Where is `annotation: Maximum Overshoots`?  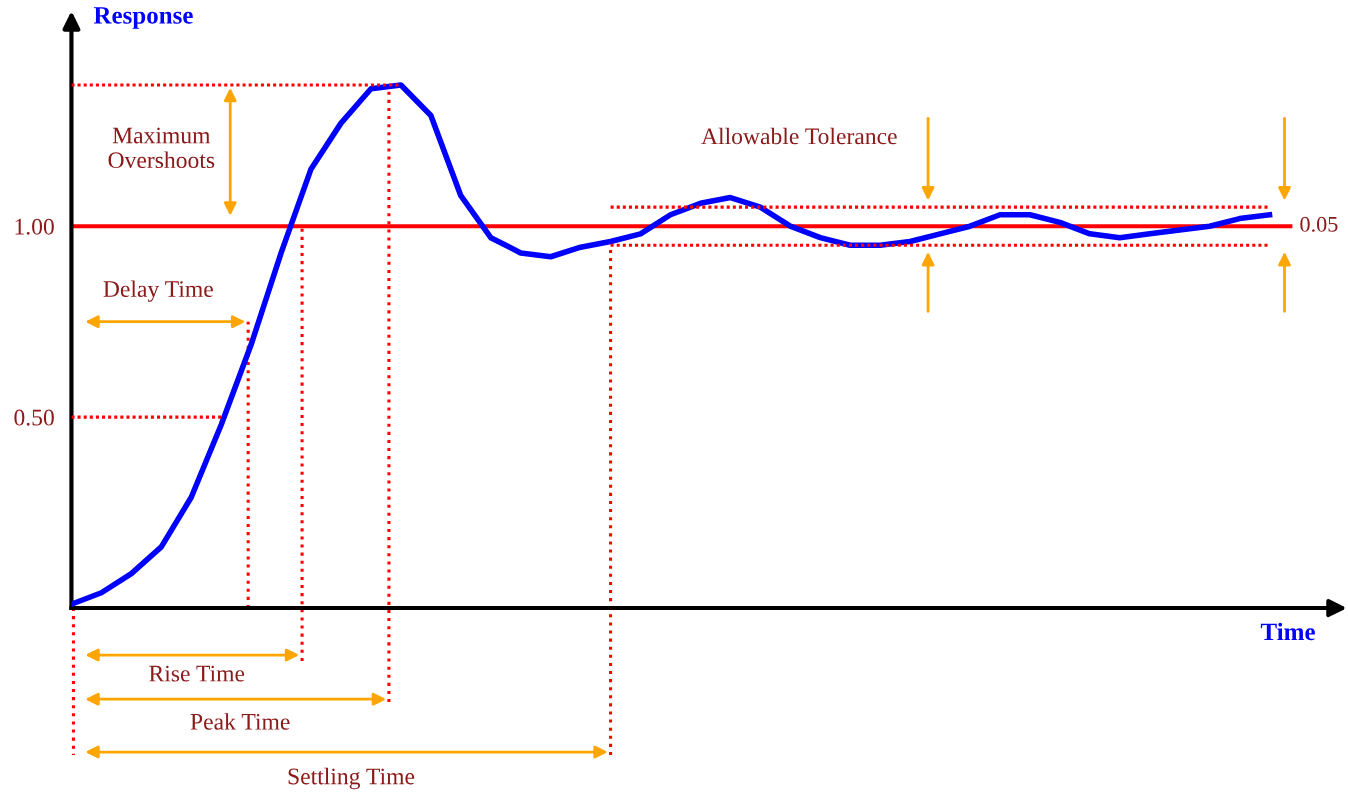 annotation: Maximum Overshoots is located at coordinates (161, 148).